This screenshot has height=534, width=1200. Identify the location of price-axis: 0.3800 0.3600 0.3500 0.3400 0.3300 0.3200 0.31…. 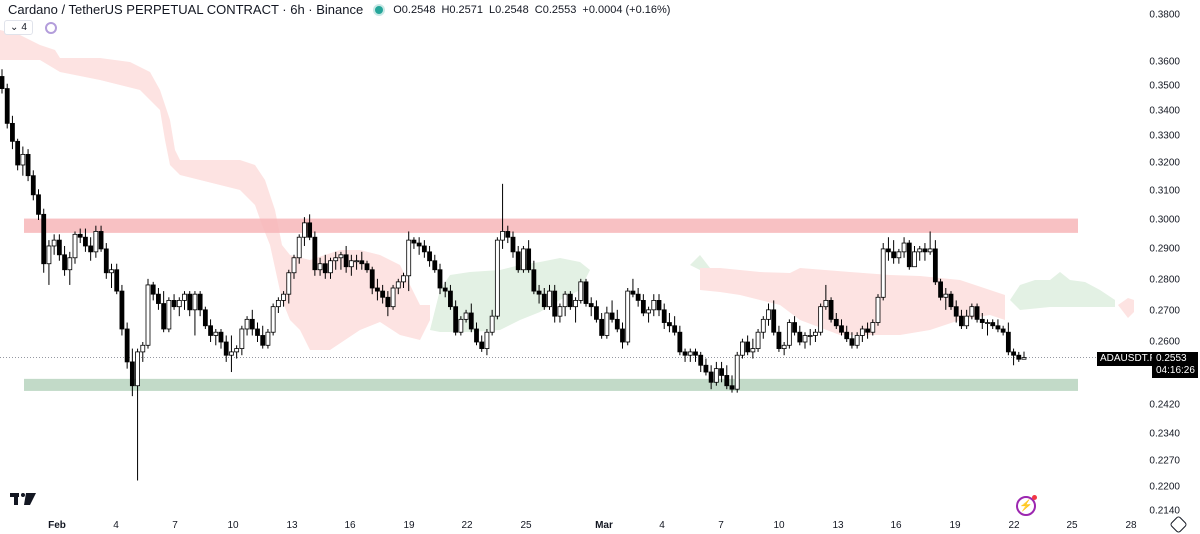
(1165, 266).